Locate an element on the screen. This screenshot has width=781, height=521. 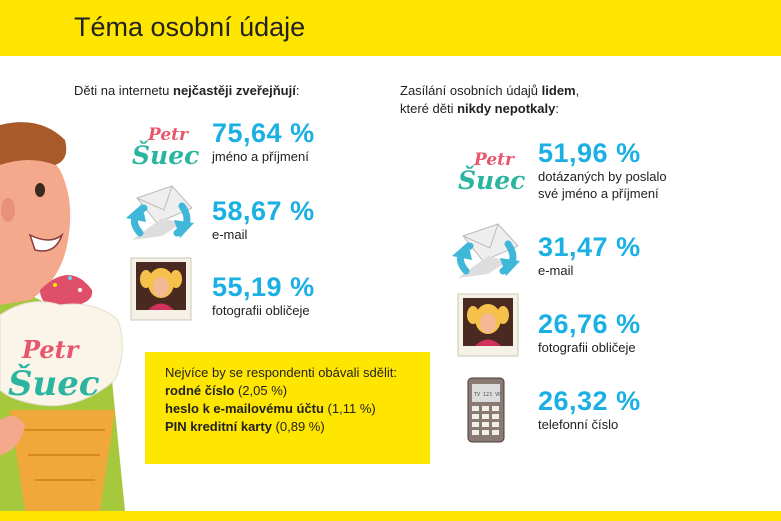
bottom-bar is located at coordinates (390, 516).